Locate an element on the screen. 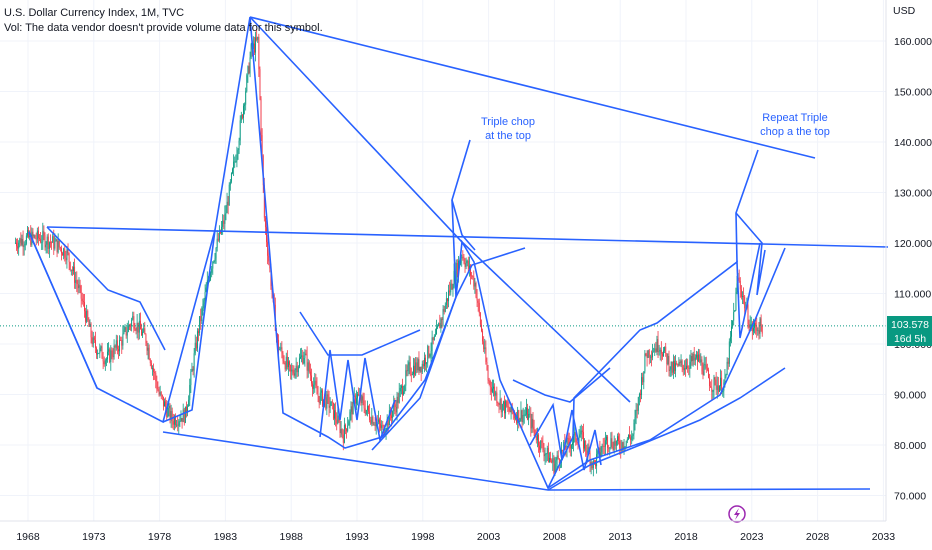 This screenshot has height=550, width=932. y-tick-label: 130.000 is located at coordinates (913, 194).